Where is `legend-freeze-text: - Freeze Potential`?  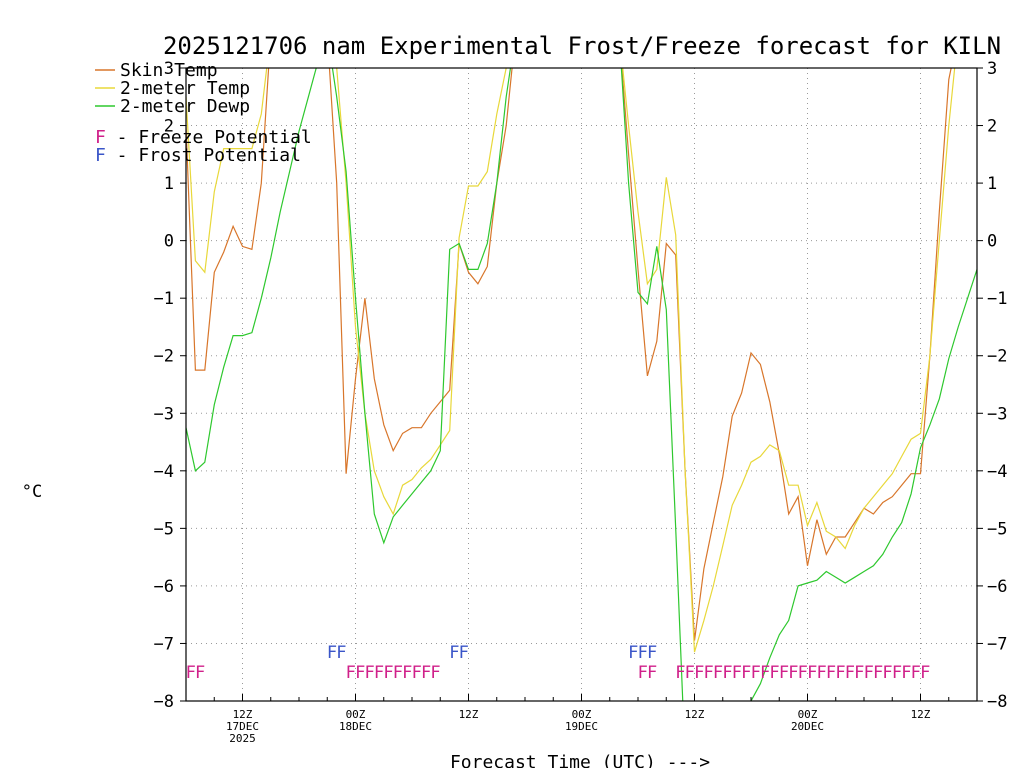
legend-freeze-text: - Freeze Potential is located at coordinates (209, 137).